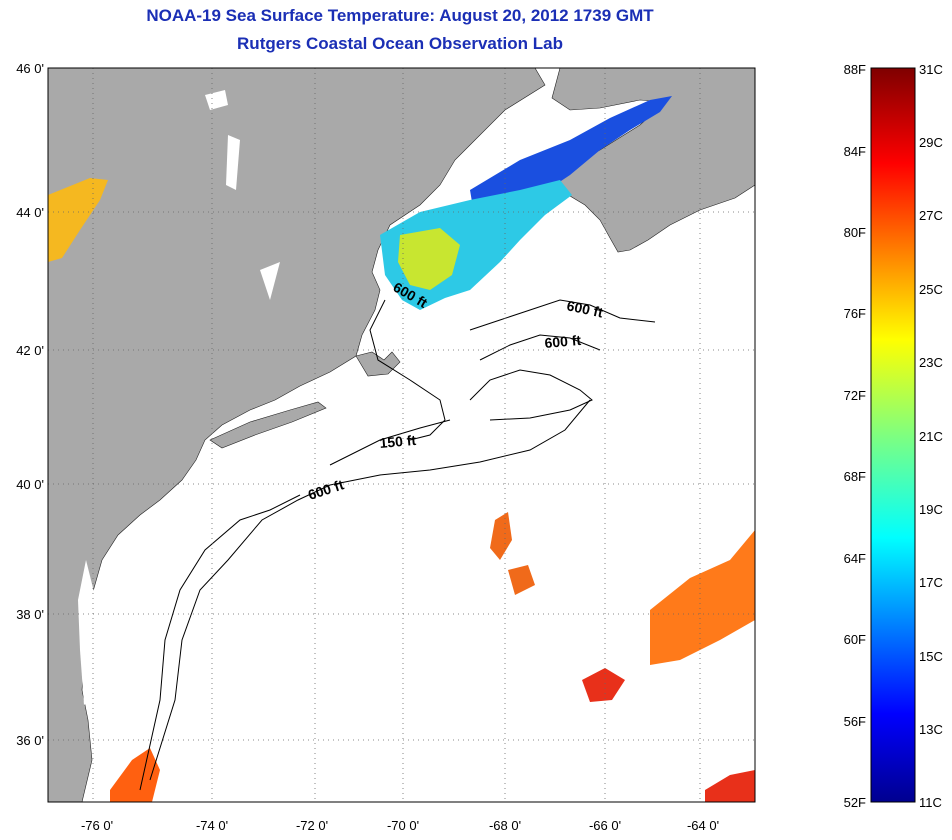  Describe the element at coordinates (931, 729) in the screenshot. I see `colorbar-c-label: 13C` at that location.